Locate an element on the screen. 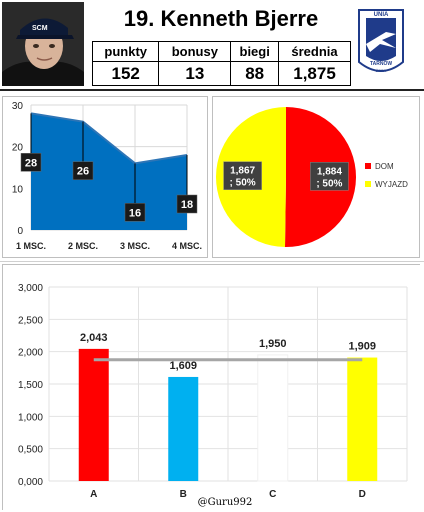 The width and height of the screenshot is (424, 512). y-tick-label: 30 is located at coordinates (18, 106).